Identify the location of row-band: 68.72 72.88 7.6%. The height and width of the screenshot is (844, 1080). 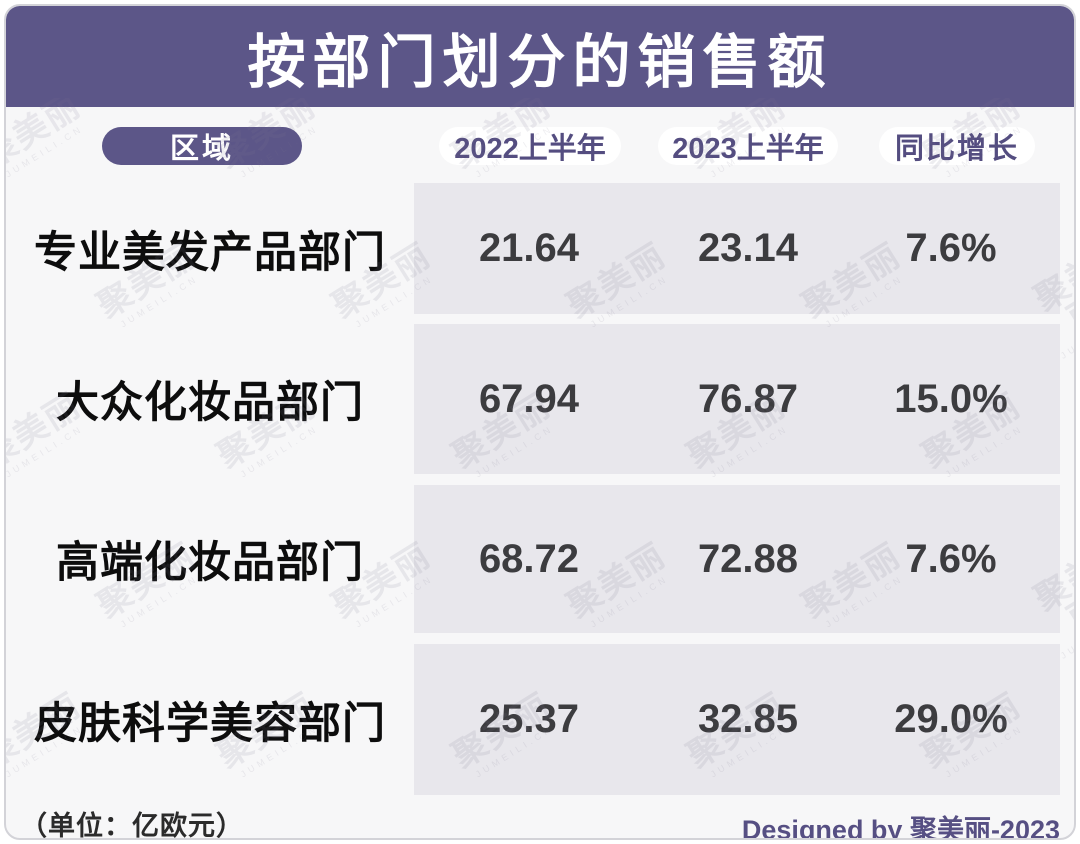
(737, 559).